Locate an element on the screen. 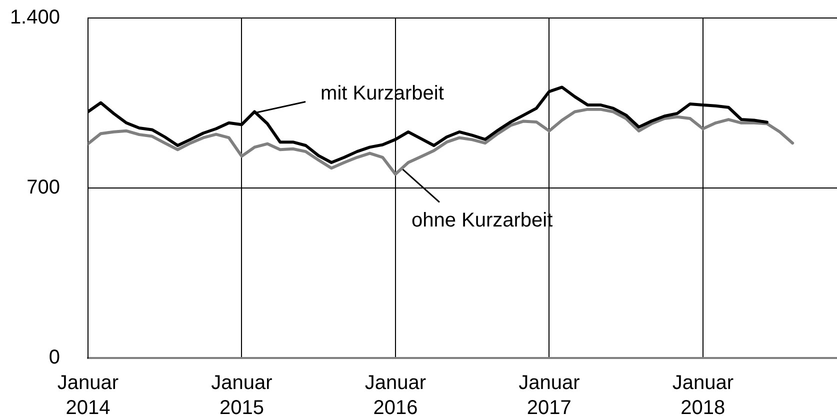 The width and height of the screenshot is (837, 418). x-tick-label: Januar 2015 is located at coordinates (242, 395).